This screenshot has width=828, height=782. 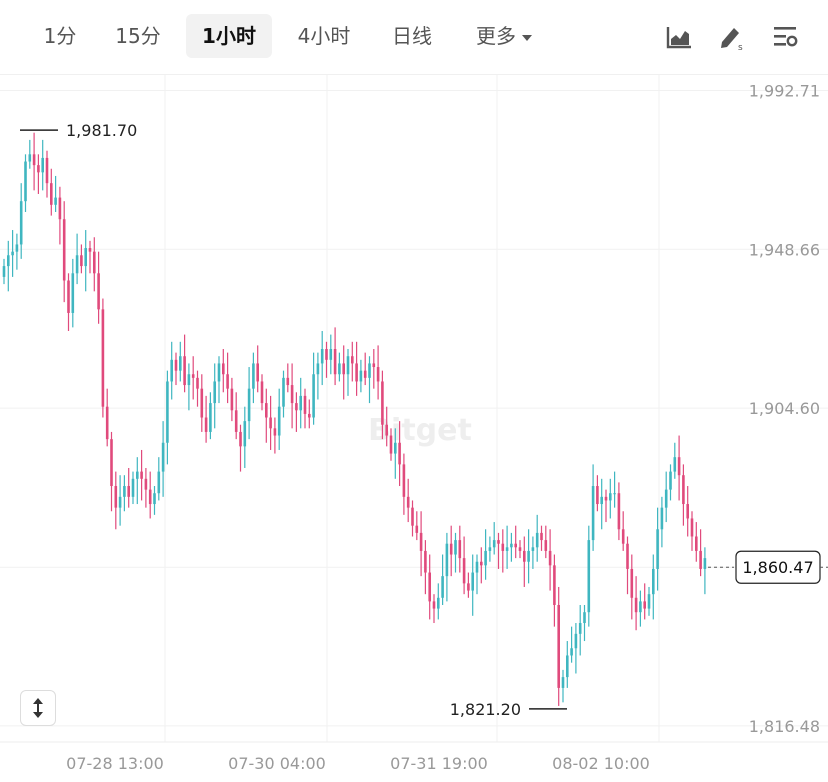 What do you see at coordinates (784, 726) in the screenshot?
I see `y-tick-label: 1,816.48` at bounding box center [784, 726].